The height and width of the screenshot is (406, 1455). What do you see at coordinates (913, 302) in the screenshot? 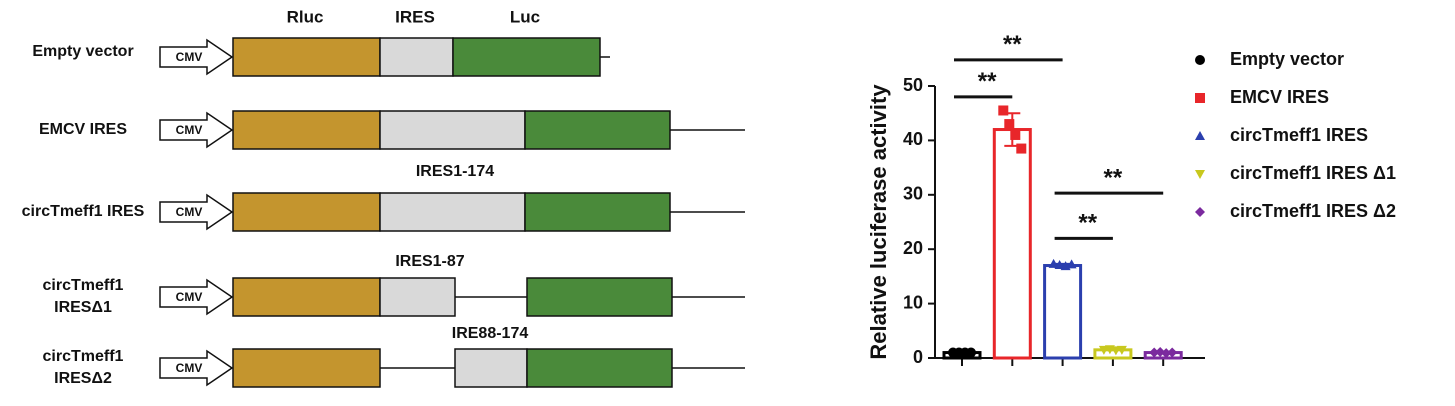
I see `y-tick-label: 10` at bounding box center [913, 302].